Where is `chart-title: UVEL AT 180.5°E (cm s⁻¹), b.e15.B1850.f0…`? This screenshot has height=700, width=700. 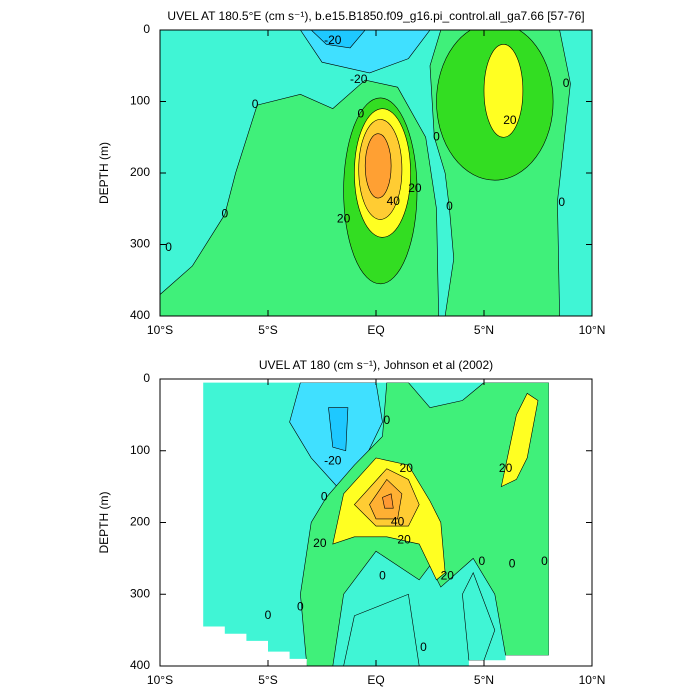
chart-title: UVEL AT 180.5°E (cm s⁻¹), b.e15.B1850.f0… is located at coordinates (375, 16).